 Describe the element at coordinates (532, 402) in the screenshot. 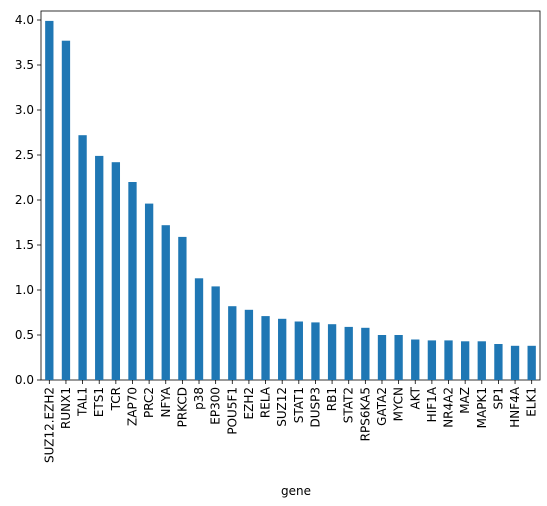

I see `x-tick-label: ELK1` at that location.